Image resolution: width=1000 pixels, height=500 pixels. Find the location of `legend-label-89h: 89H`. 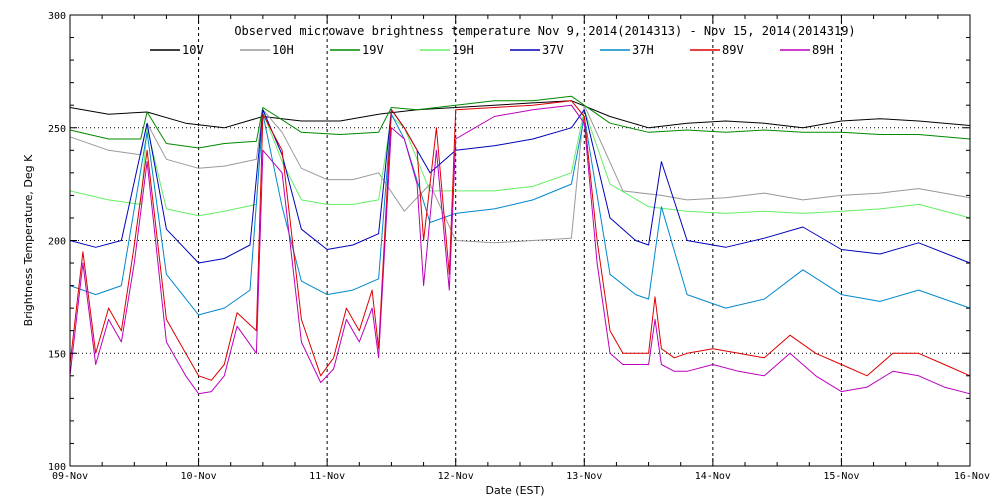

legend-label-89h: 89H is located at coordinates (823, 50).